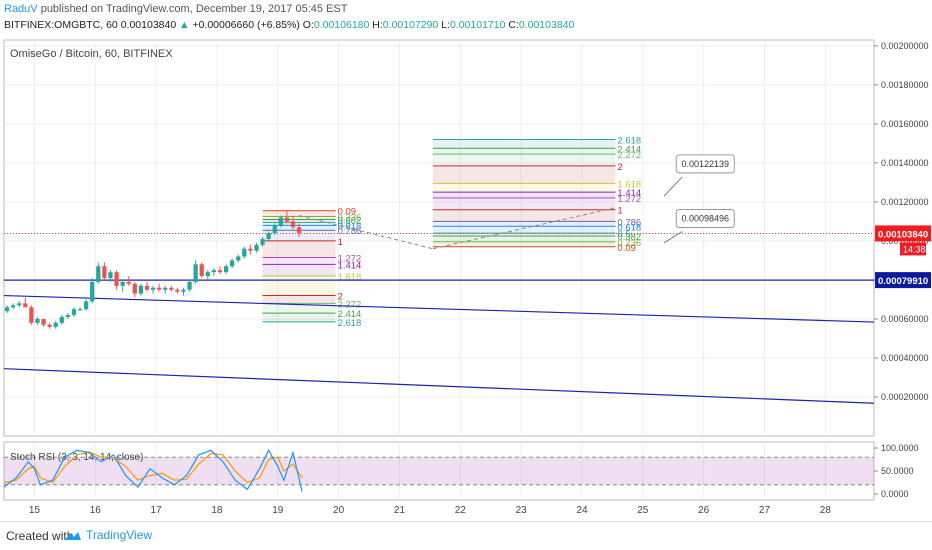 This screenshot has width=932, height=550. Describe the element at coordinates (905, 163) in the screenshot. I see `y-tick-label: 0.00140000` at that location.